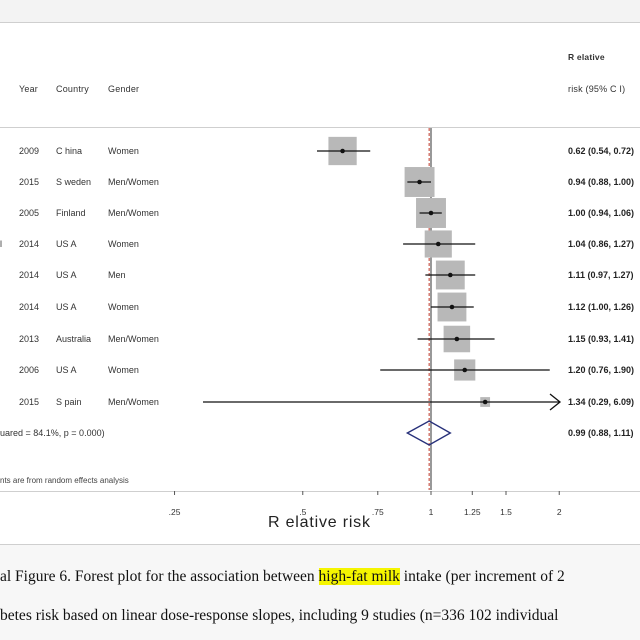 This screenshot has width=640, height=640. What do you see at coordinates (555, 402) in the screenshot?
I see `ci-arrow` at bounding box center [555, 402].